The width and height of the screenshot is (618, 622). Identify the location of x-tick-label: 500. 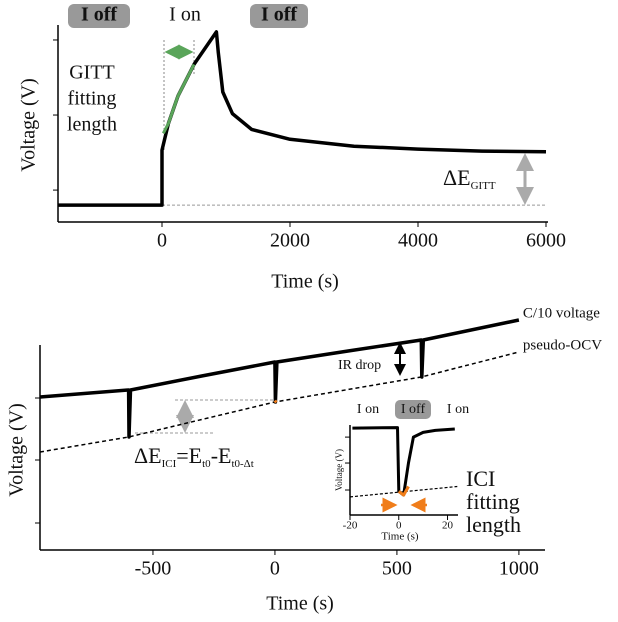
(397, 569).